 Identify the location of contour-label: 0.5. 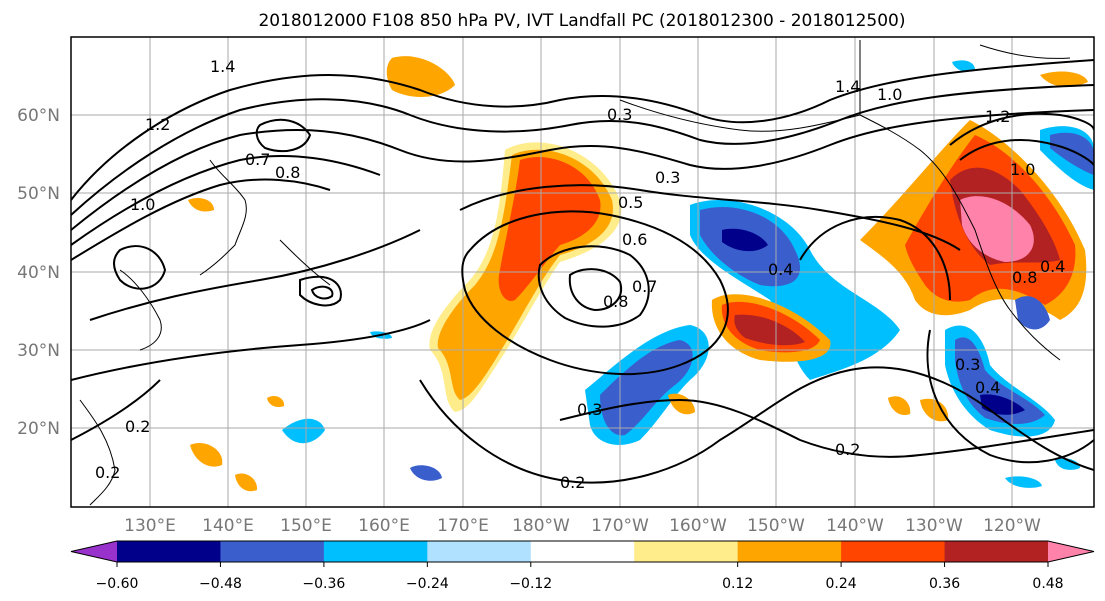
(630, 202).